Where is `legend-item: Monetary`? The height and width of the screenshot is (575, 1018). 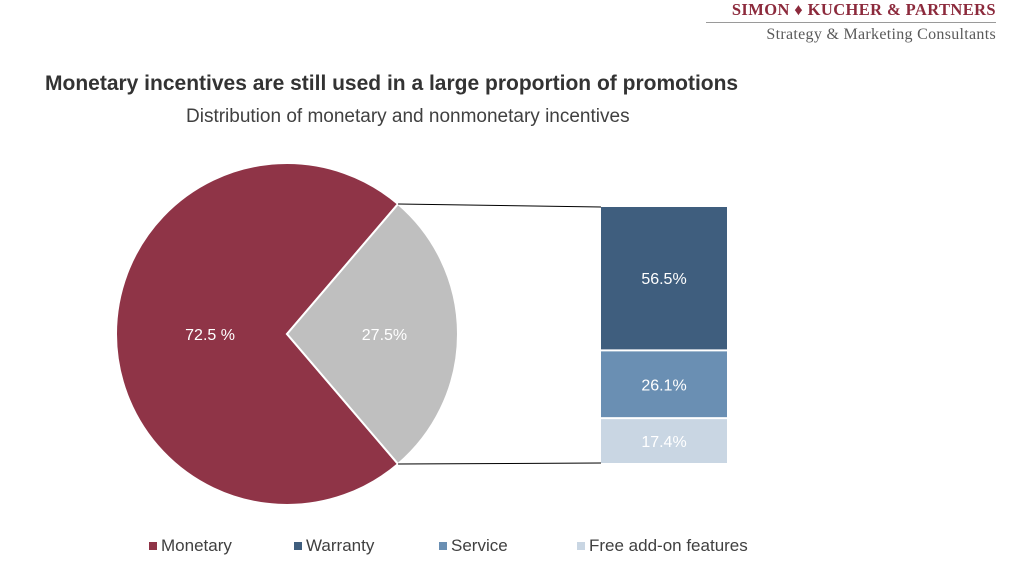 legend-item: Monetary is located at coordinates (190, 546).